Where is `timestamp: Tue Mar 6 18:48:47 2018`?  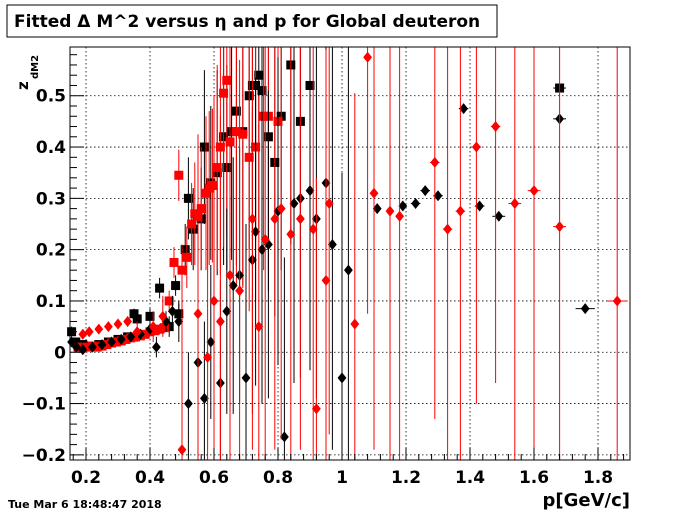 timestamp: Tue Mar 6 18:48:47 2018 is located at coordinates (85, 504).